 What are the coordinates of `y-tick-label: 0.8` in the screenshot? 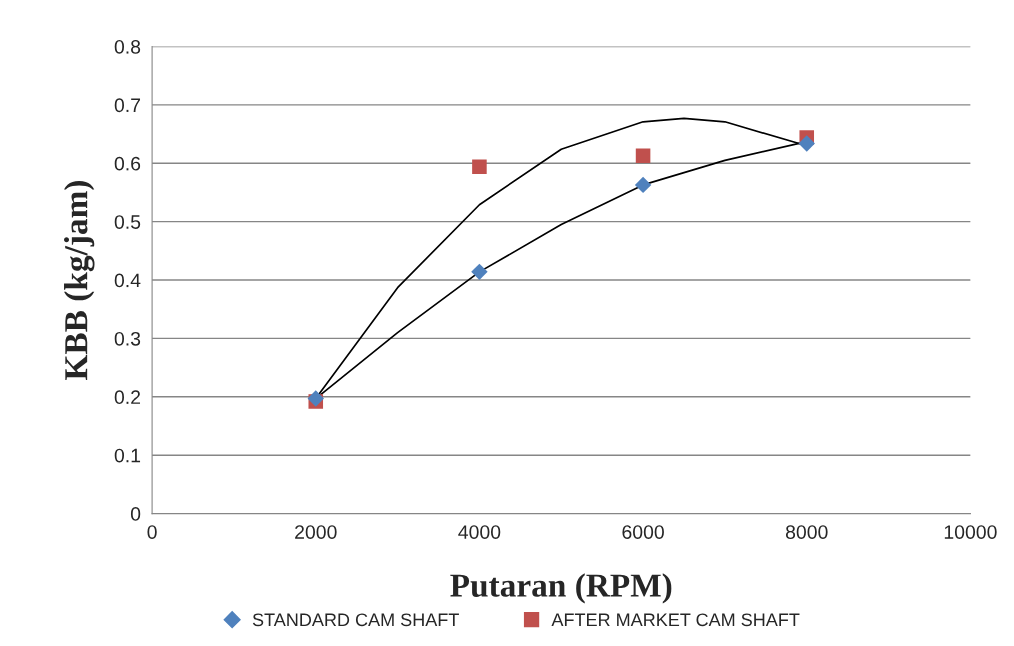 It's located at (127, 46).